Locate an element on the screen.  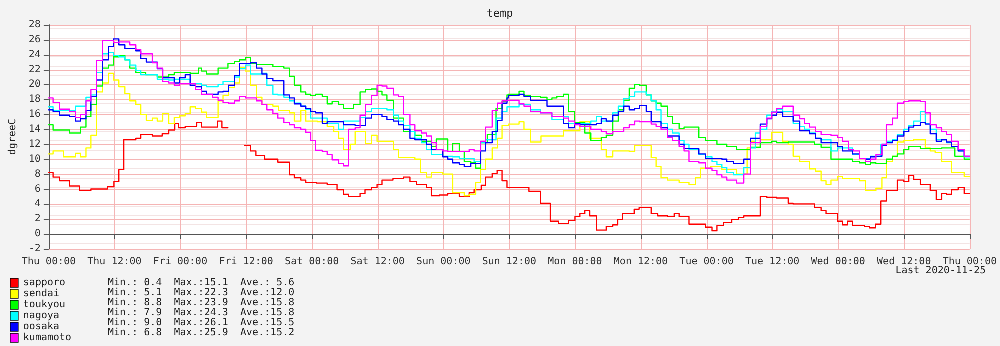
x-tick-label: Sun 12:00 is located at coordinates (509, 262).